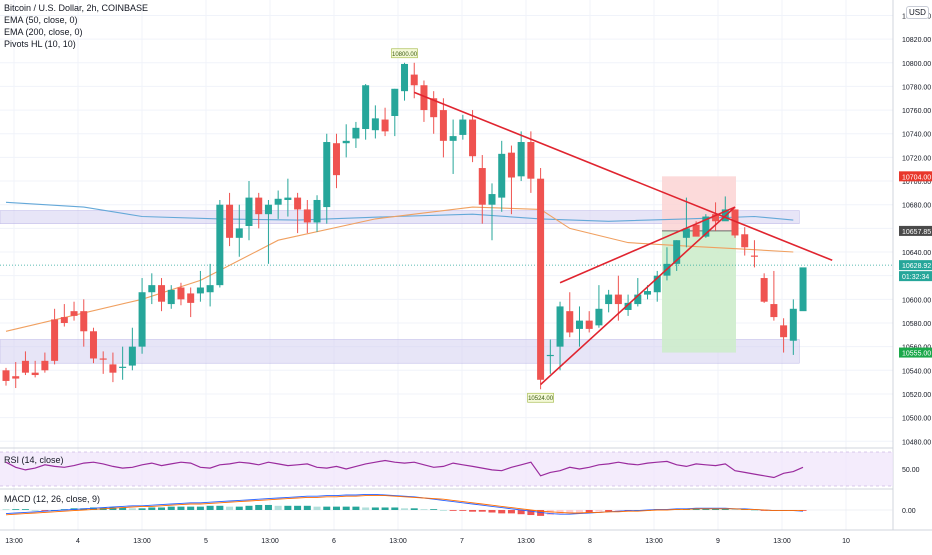 Image resolution: width=932 pixels, height=555 pixels. I want to click on rsi-line, so click(404, 469).